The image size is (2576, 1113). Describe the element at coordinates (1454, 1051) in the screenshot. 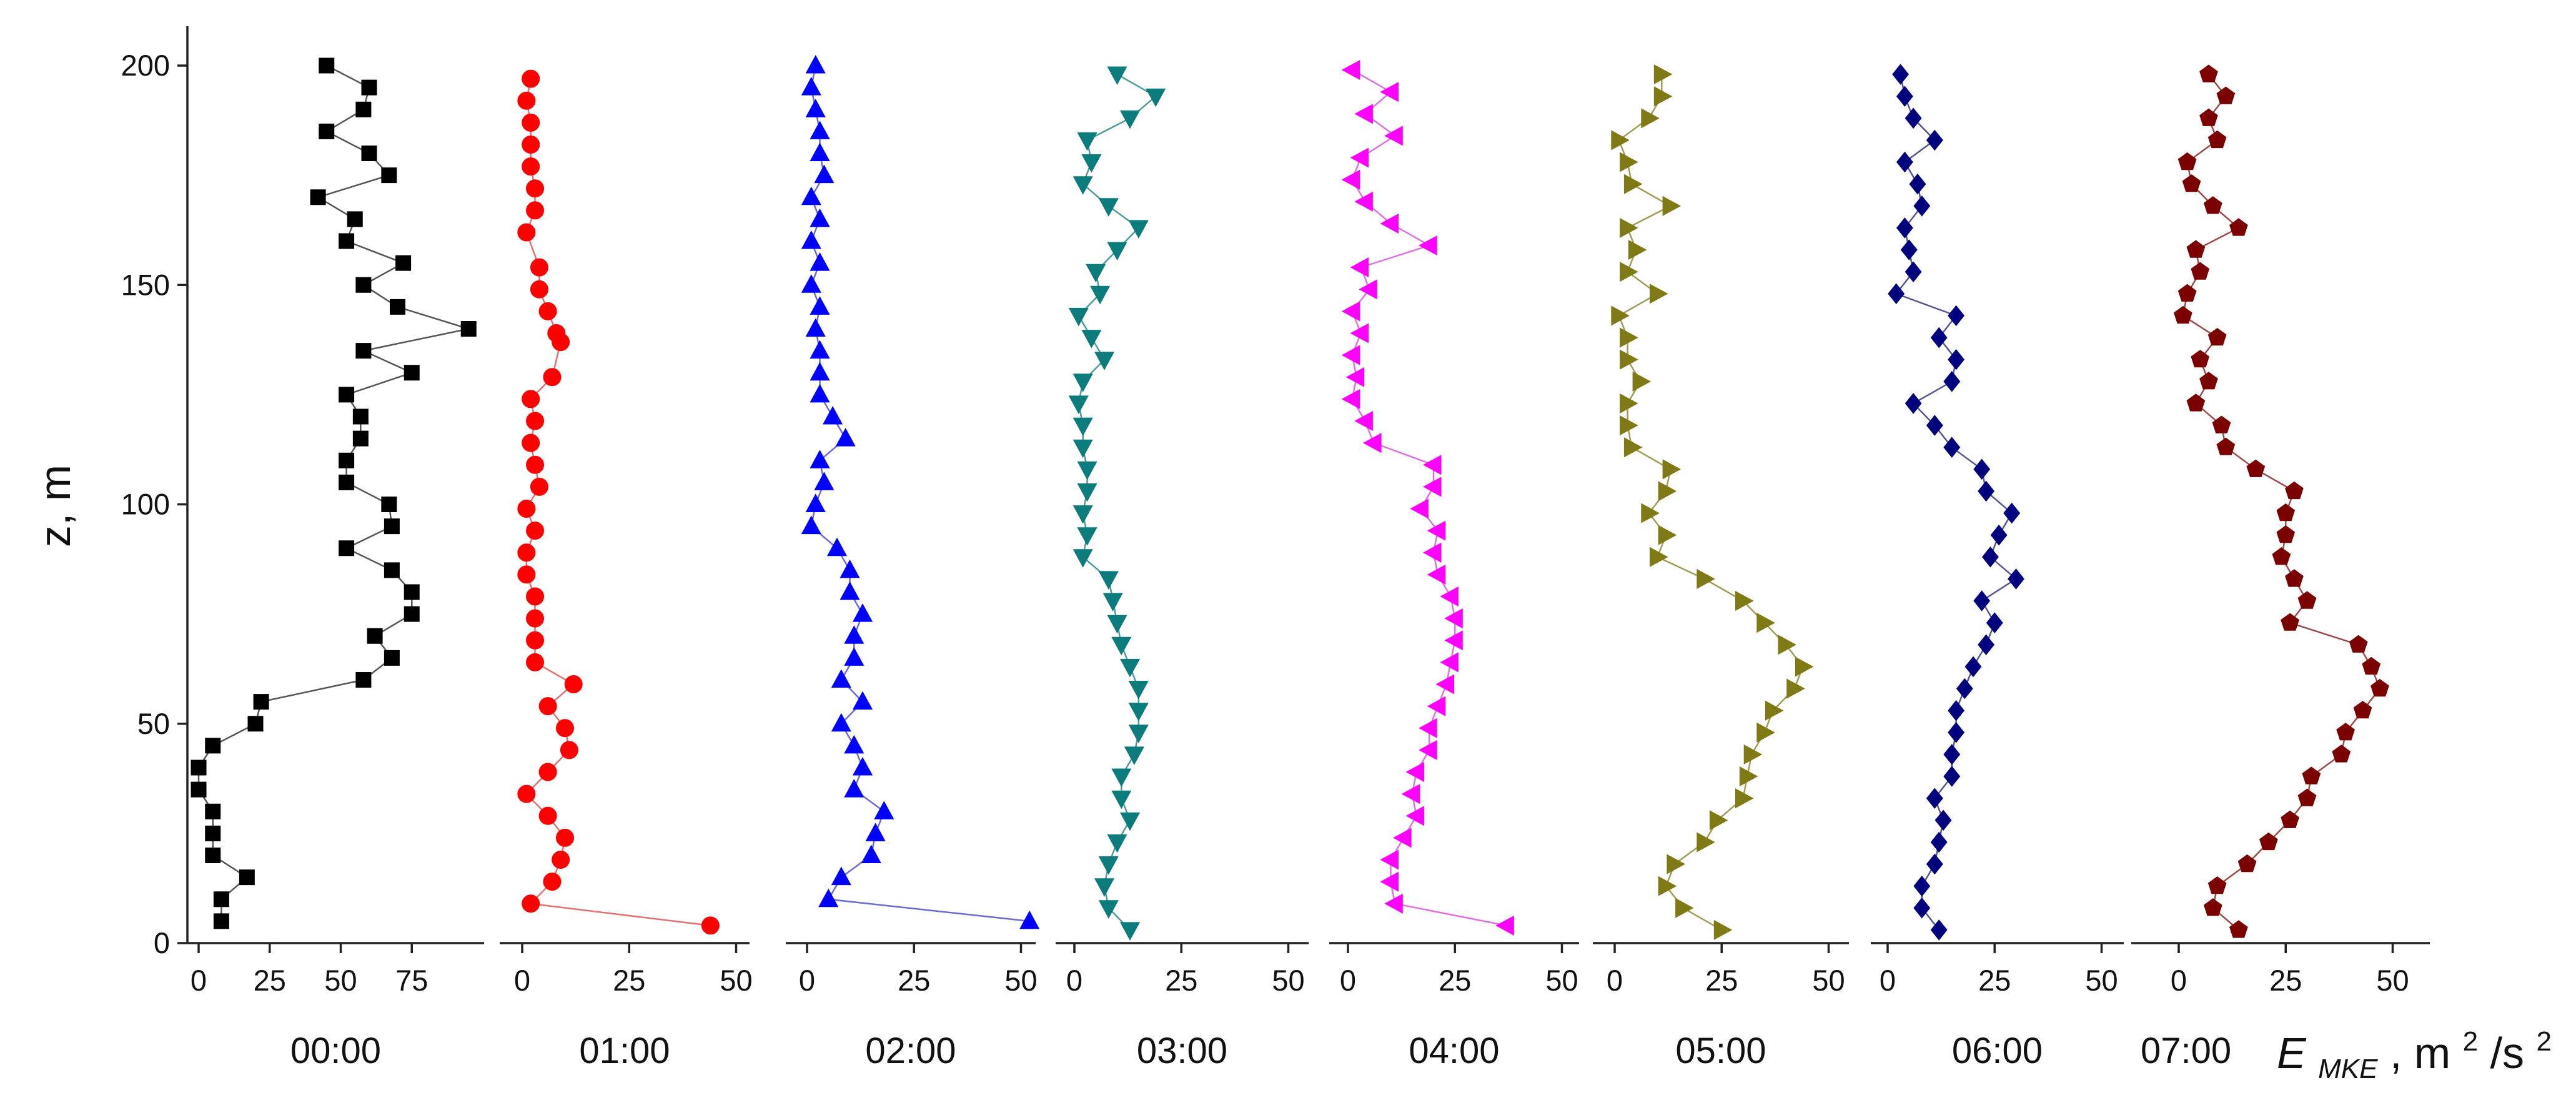

I see `panel-label: 04:00` at that location.